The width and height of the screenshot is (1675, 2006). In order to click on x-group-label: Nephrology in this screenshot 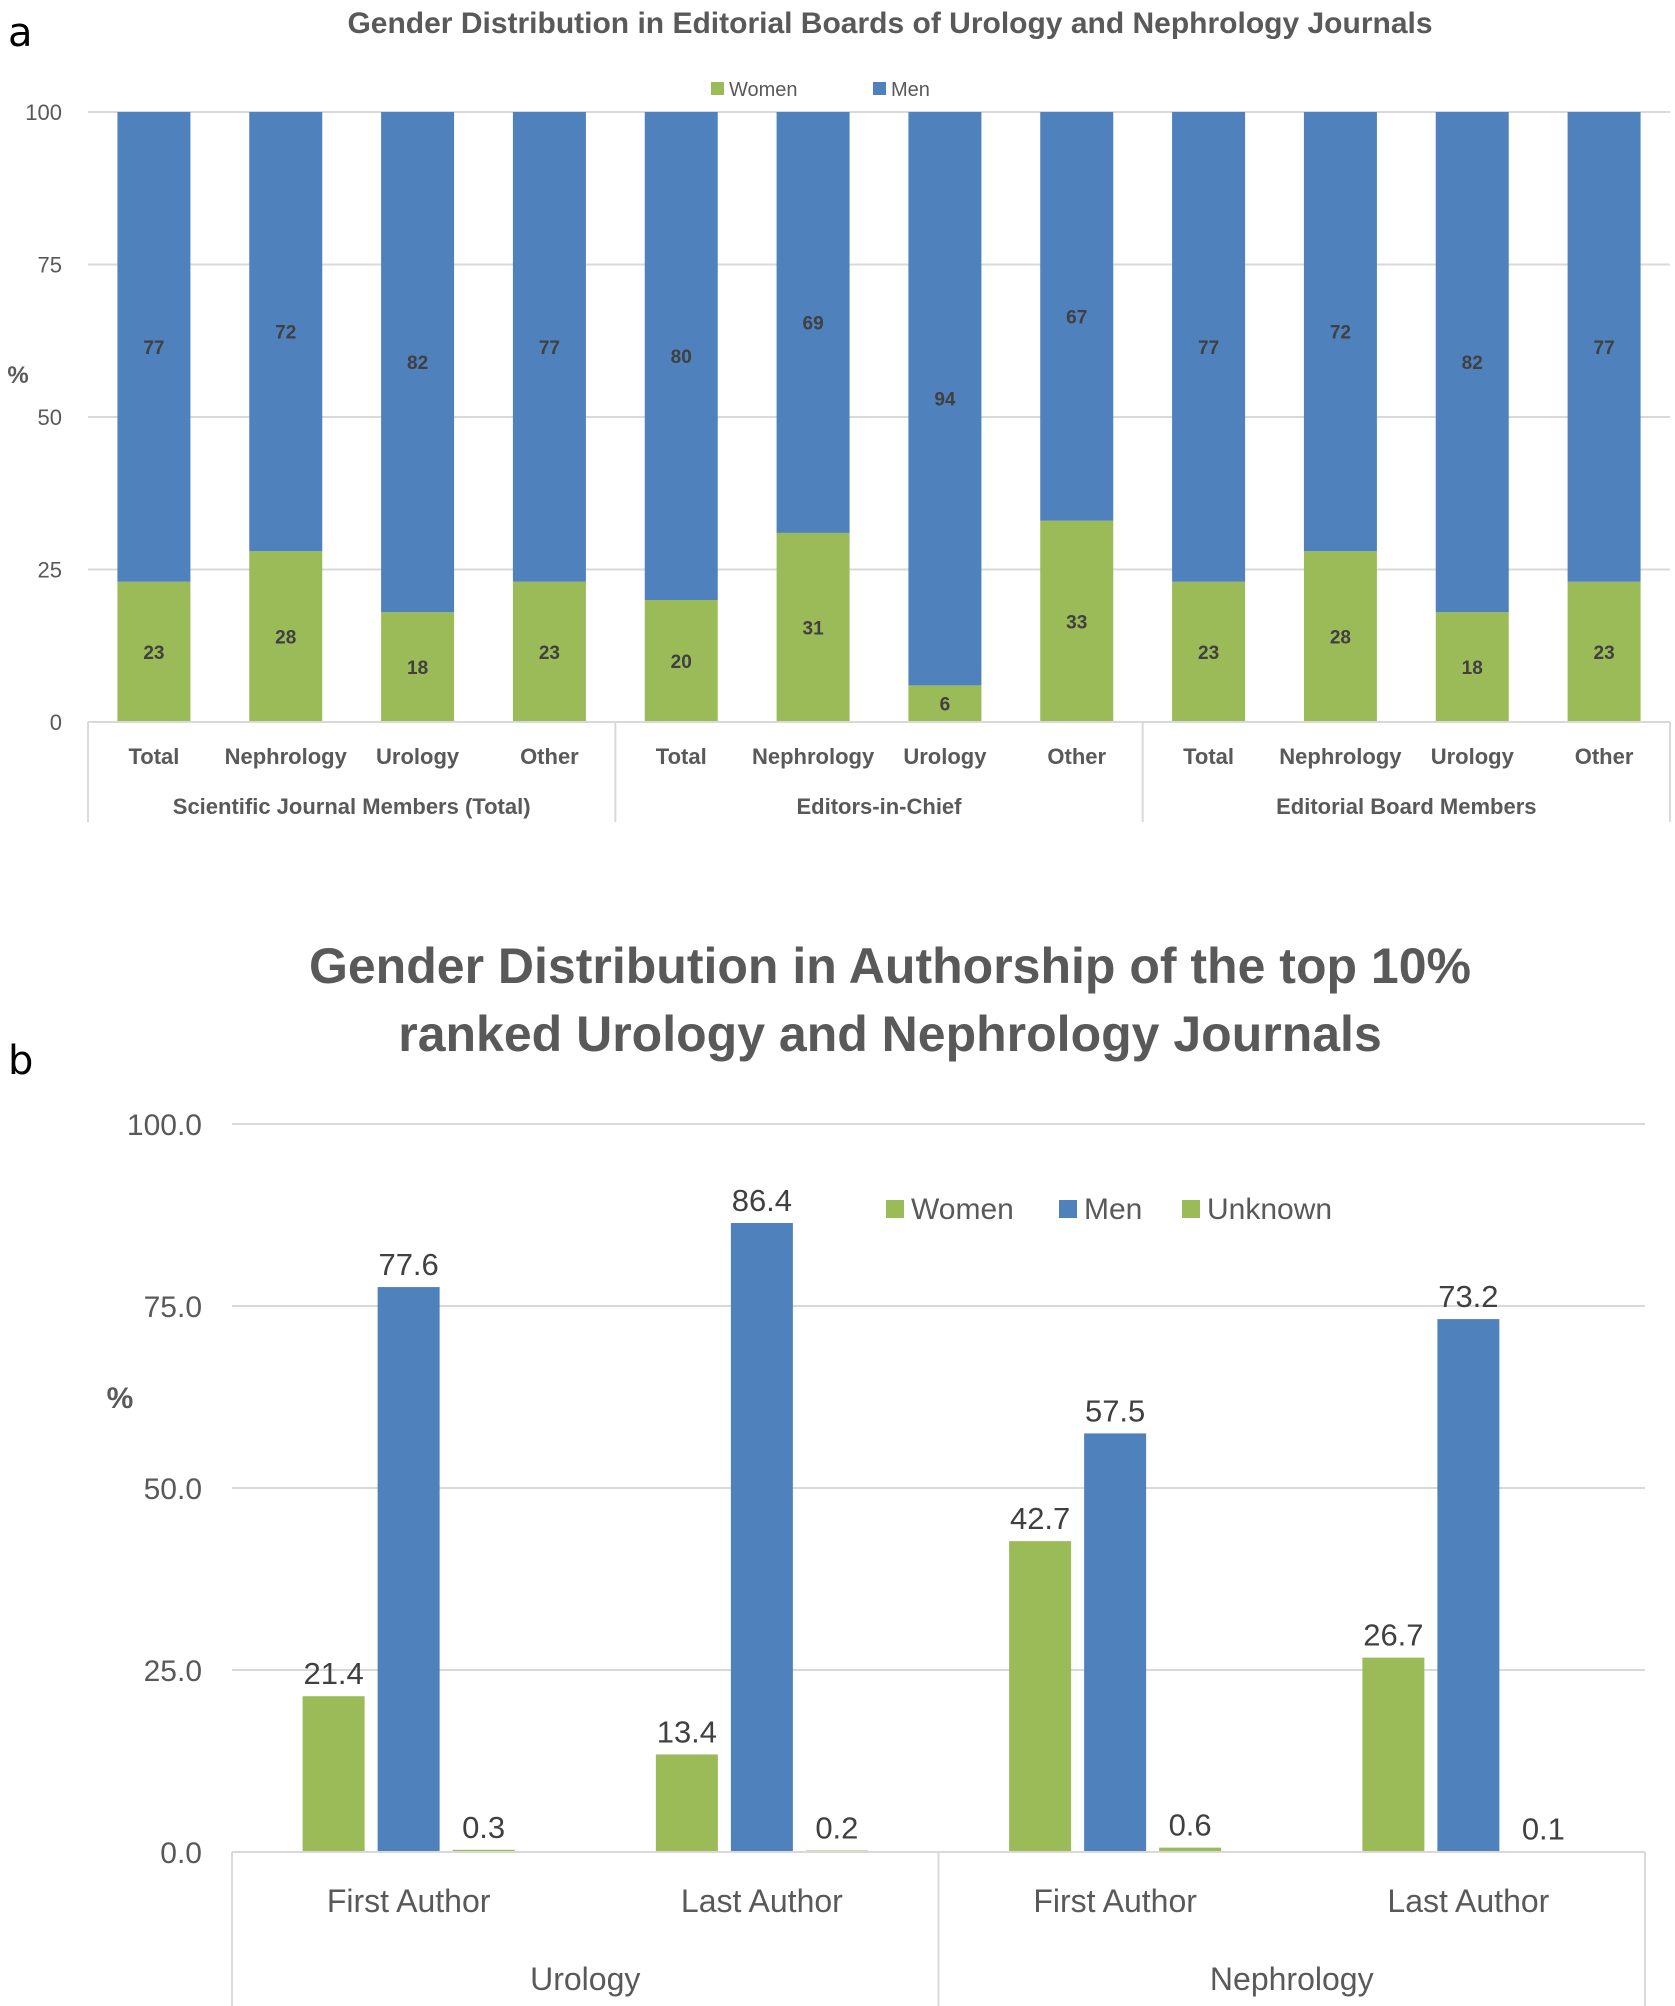, I will do `click(1292, 1979)`.